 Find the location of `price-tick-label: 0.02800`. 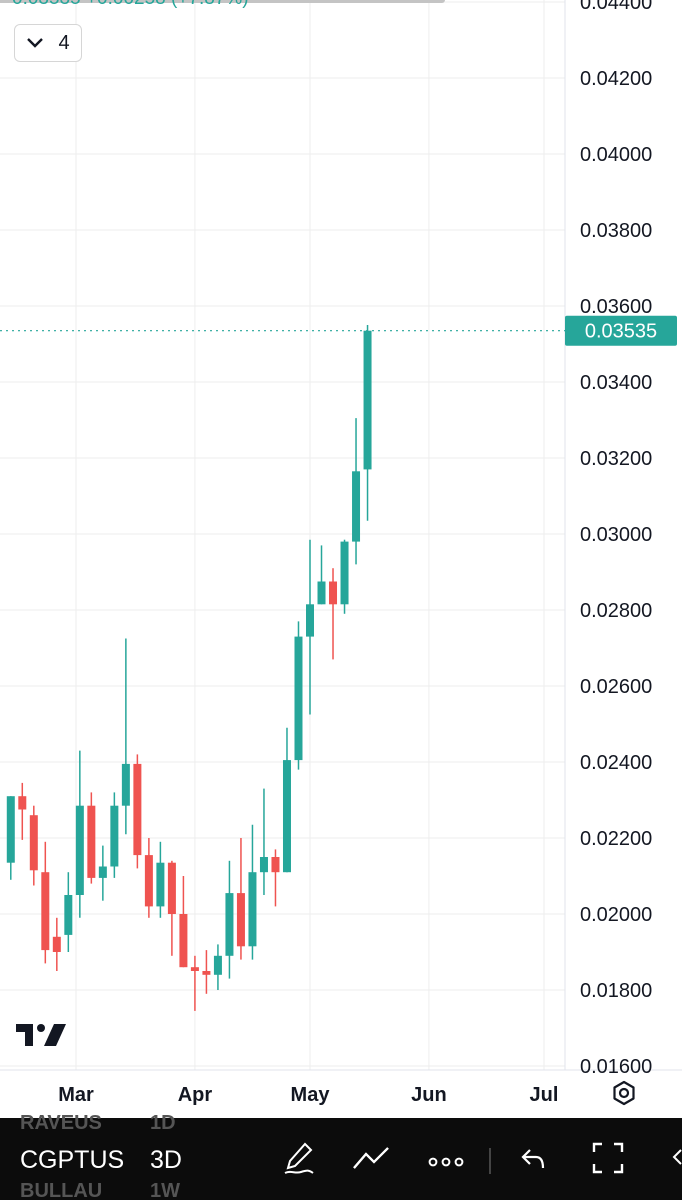

price-tick-label: 0.02800 is located at coordinates (616, 611).